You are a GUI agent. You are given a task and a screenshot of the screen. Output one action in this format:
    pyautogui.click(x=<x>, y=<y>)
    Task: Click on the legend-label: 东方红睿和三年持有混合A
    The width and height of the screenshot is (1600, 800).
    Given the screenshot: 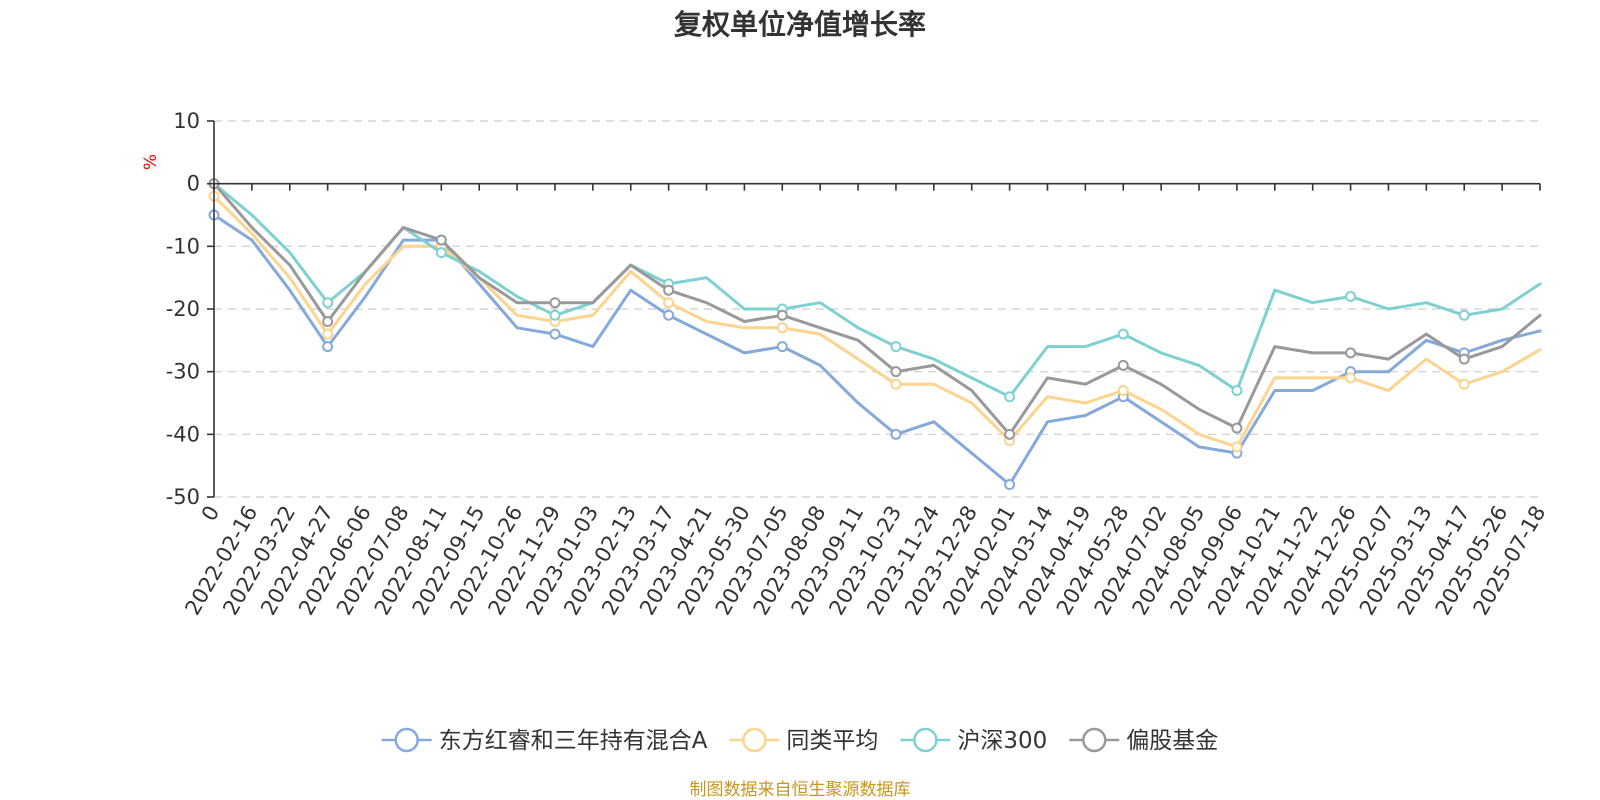 What is the action you would take?
    pyautogui.click(x=573, y=741)
    